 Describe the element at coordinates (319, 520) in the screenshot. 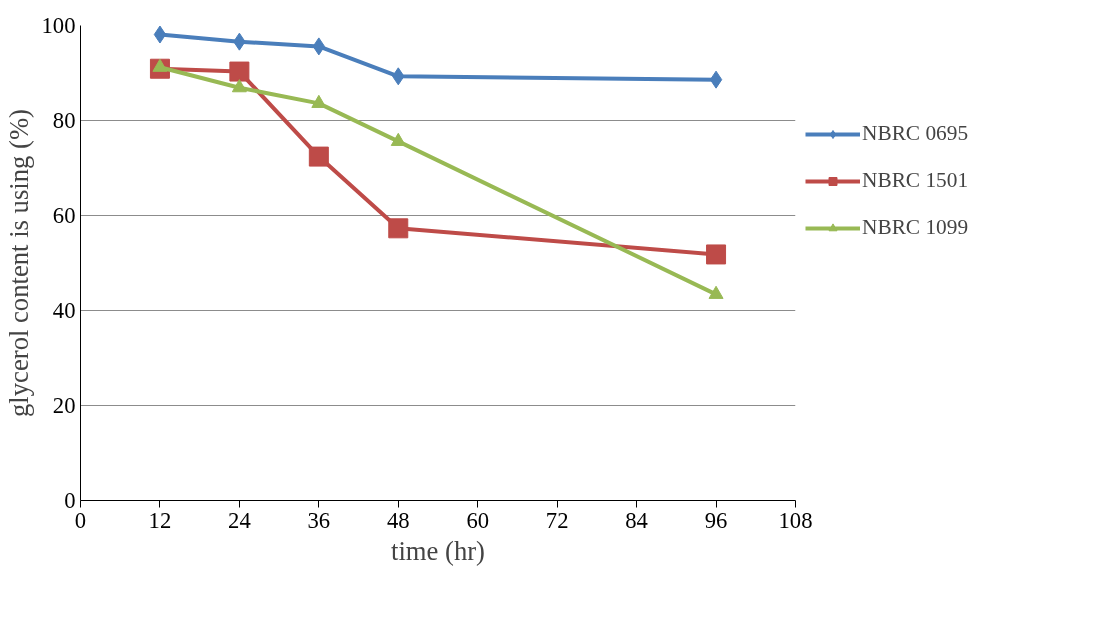

I see `x-tick-label: 36` at that location.